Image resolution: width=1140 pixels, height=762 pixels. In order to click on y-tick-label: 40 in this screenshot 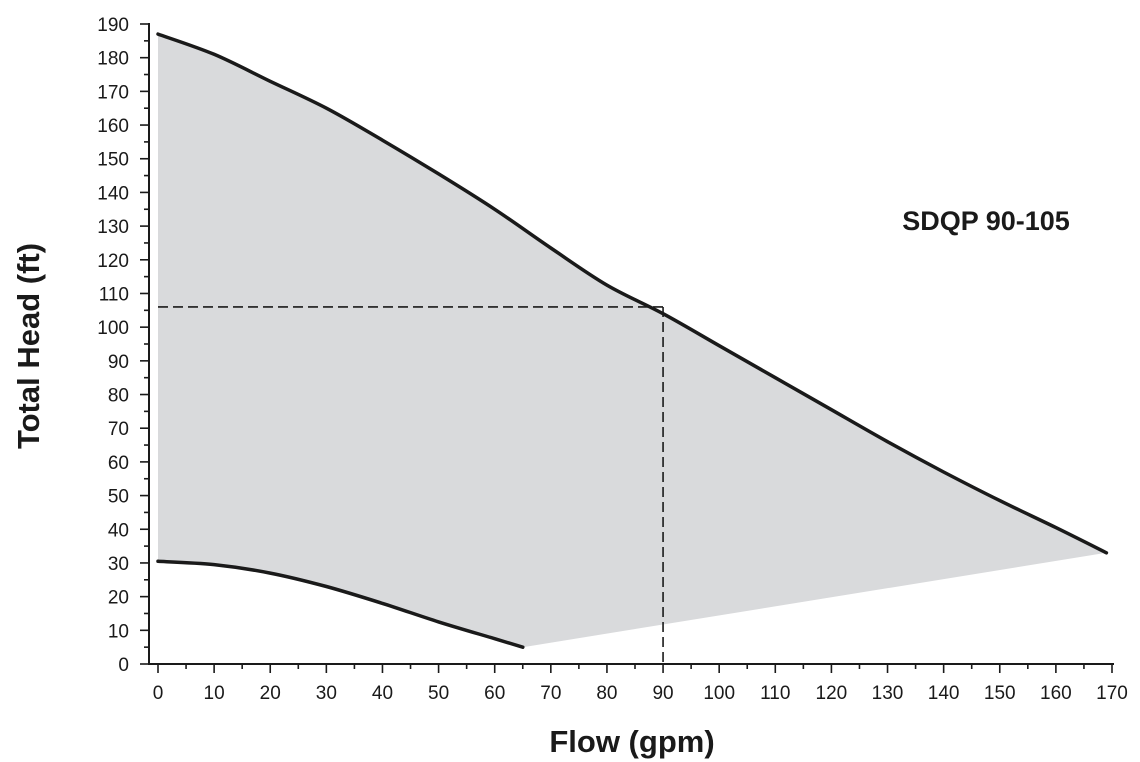, I will do `click(118, 530)`.